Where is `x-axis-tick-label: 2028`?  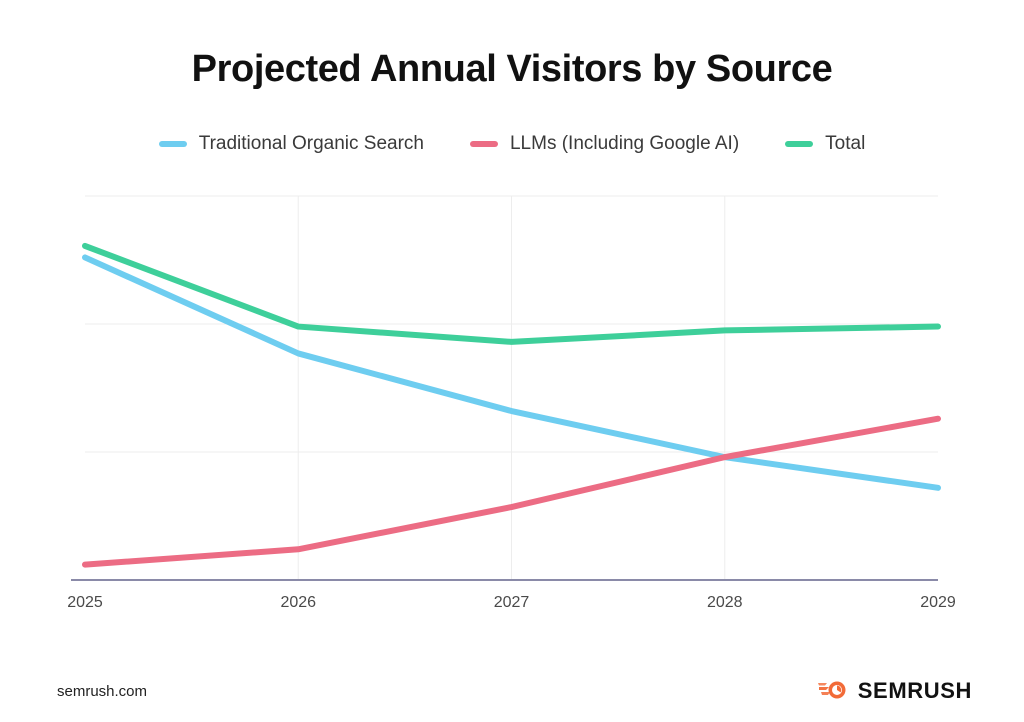
x-axis-tick-label: 2028 is located at coordinates (724, 602).